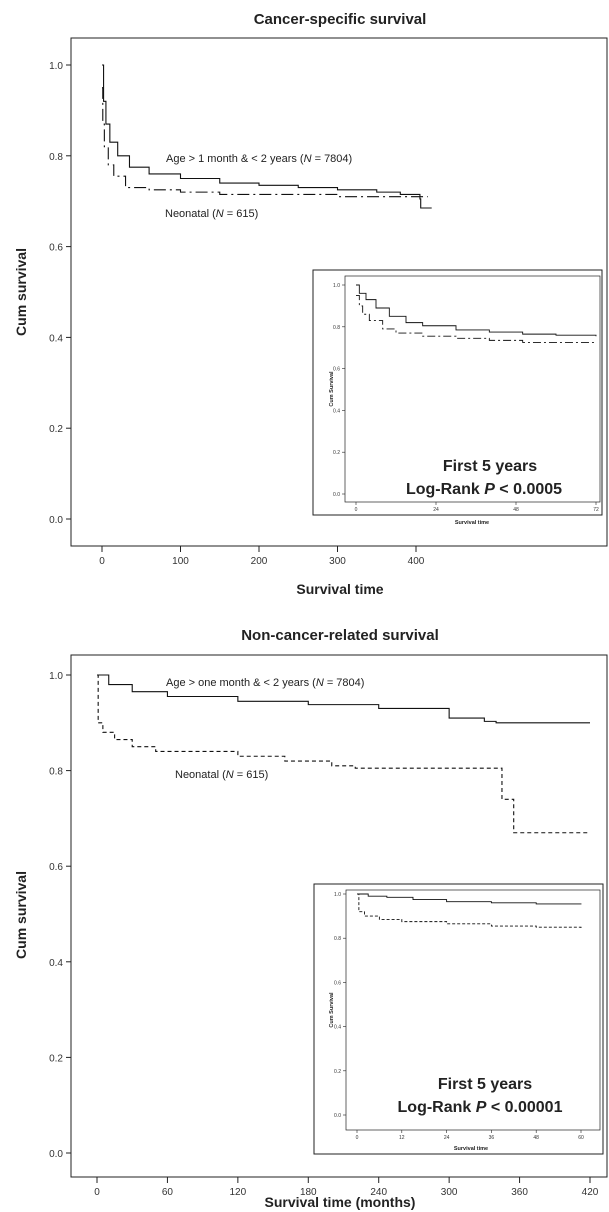 The image size is (609, 1212). What do you see at coordinates (340, 635) in the screenshot?
I see `chart-title: Non-cancer-related survival` at bounding box center [340, 635].